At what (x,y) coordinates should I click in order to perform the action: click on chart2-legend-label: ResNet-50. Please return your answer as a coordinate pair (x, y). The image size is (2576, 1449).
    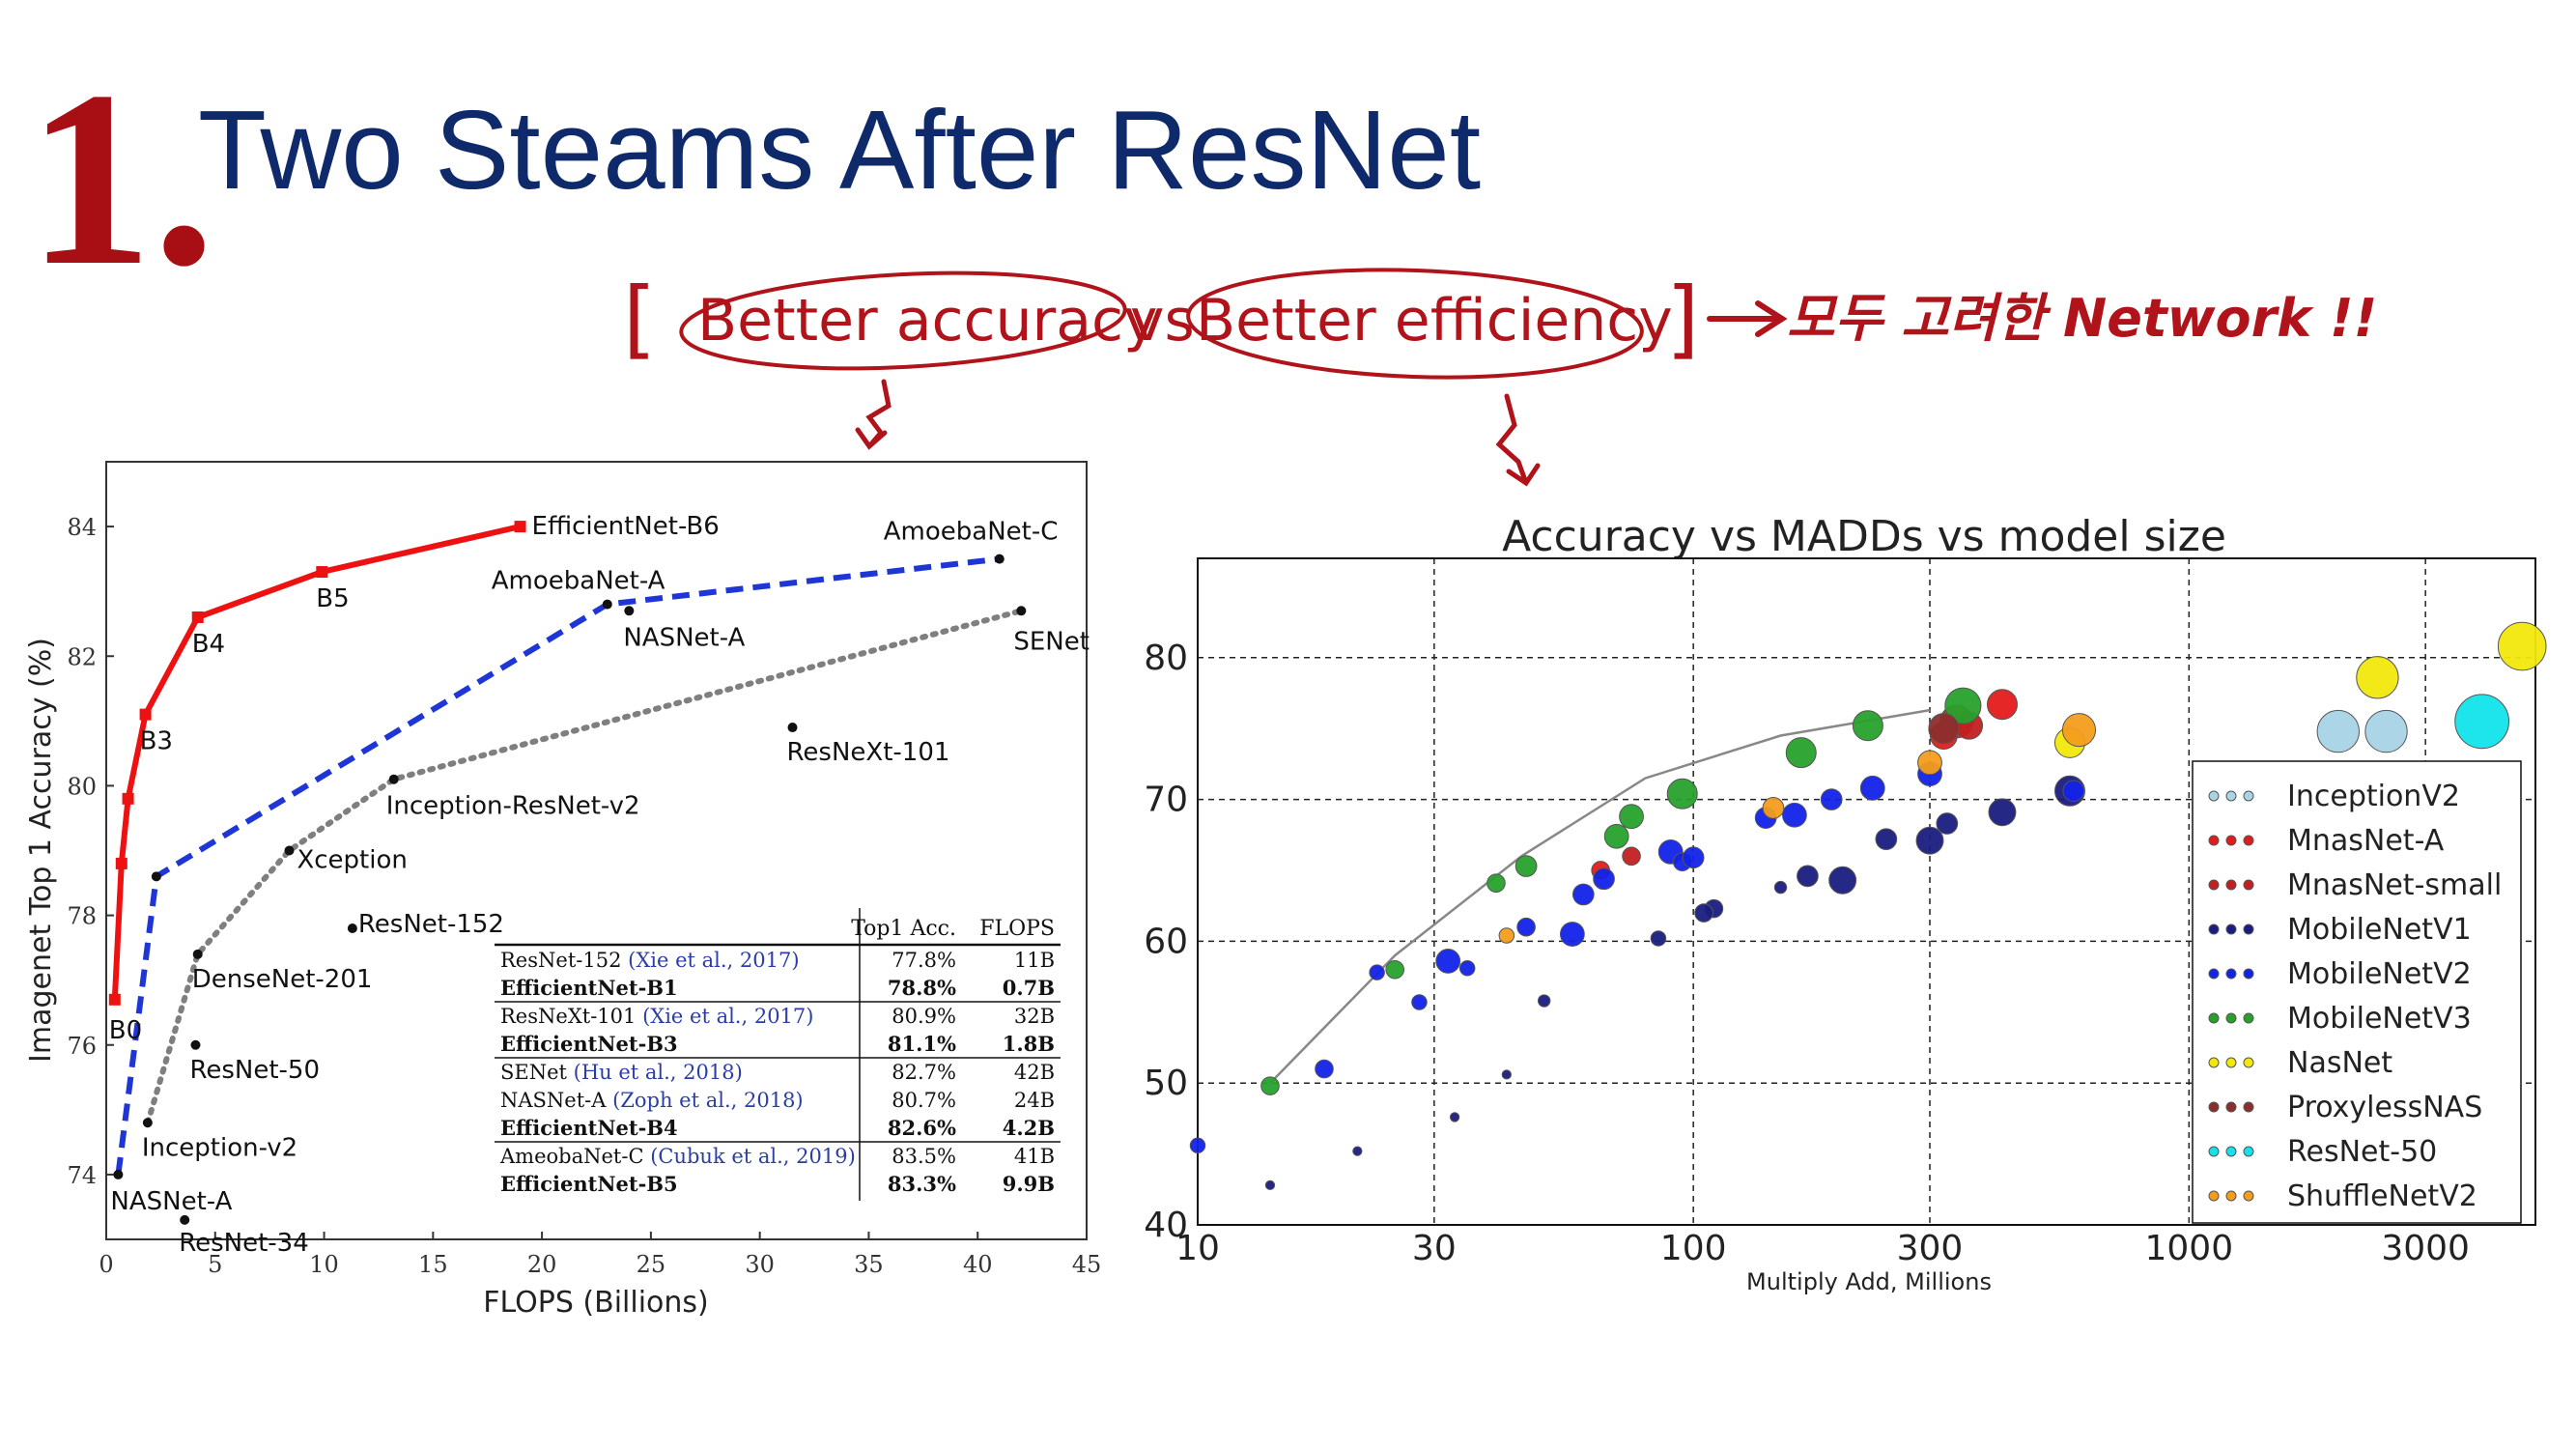
    Looking at the image, I should click on (2362, 1152).